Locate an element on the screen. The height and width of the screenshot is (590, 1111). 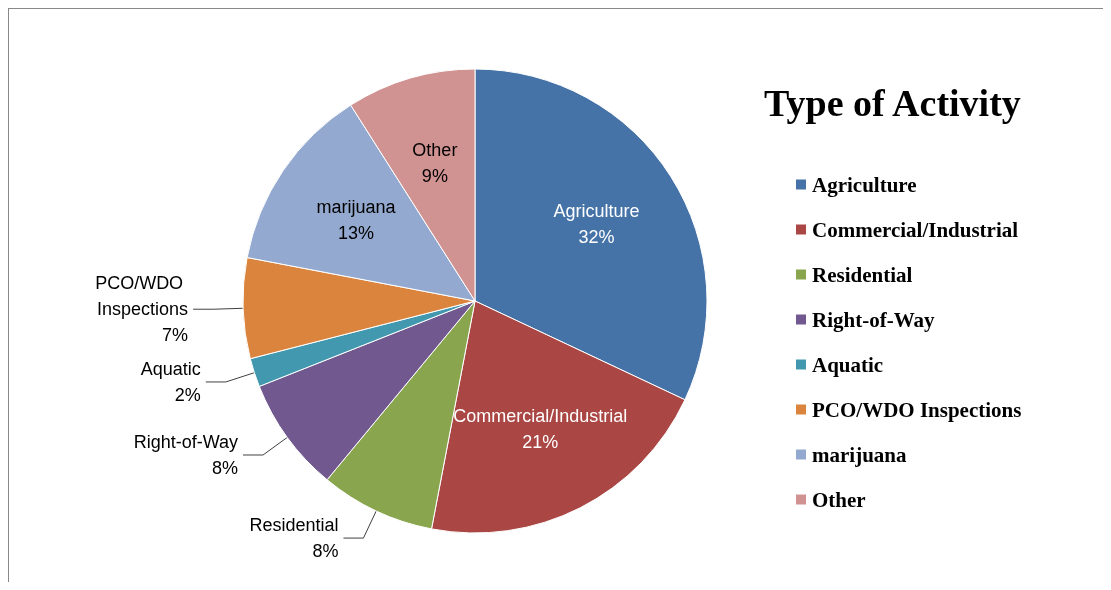
legend-label: PCO/WDO Inspections is located at coordinates (917, 409).